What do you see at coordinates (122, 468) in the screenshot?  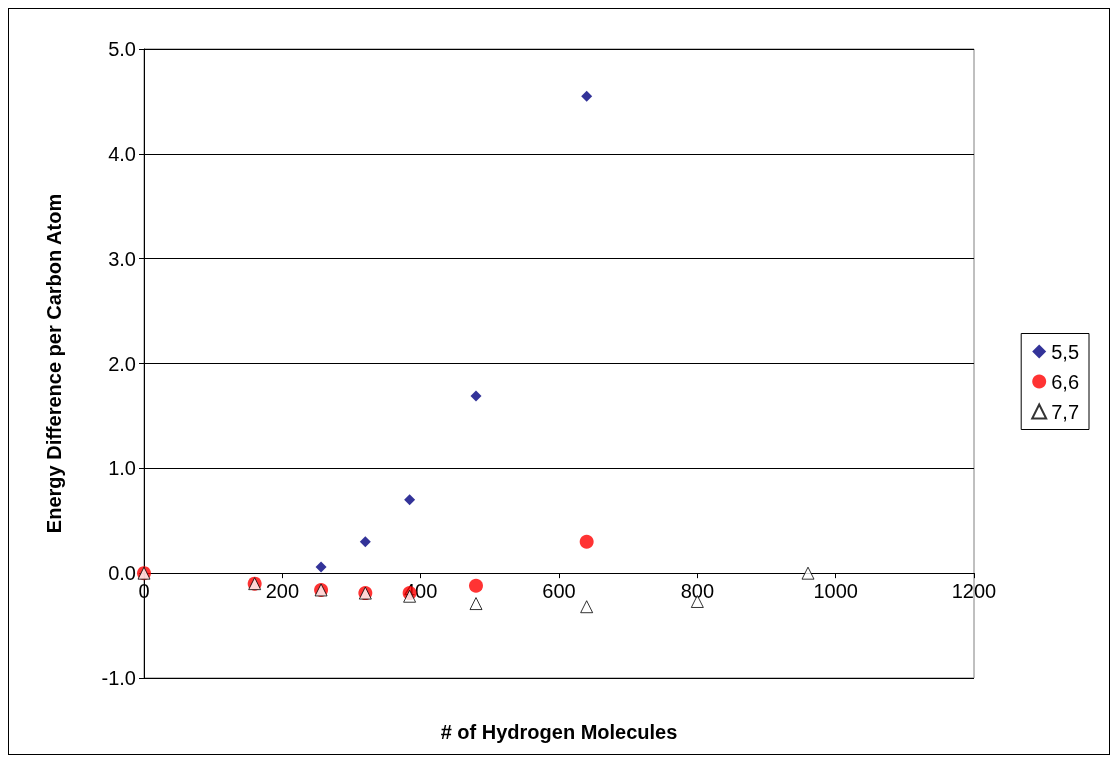 I see `y-tick-label: 1.0` at bounding box center [122, 468].